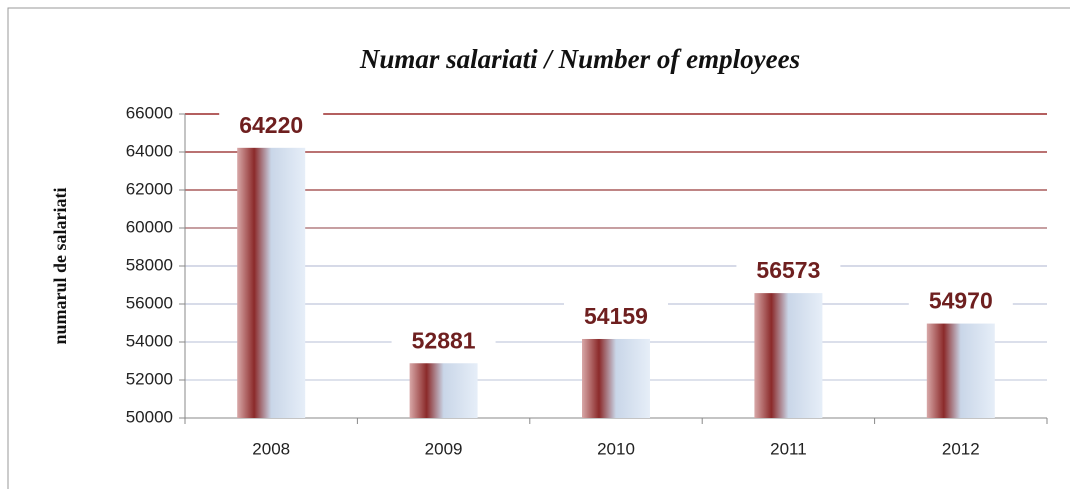 The width and height of the screenshot is (1070, 489). Describe the element at coordinates (149, 226) in the screenshot. I see `y-tick-label: 60000` at that location.